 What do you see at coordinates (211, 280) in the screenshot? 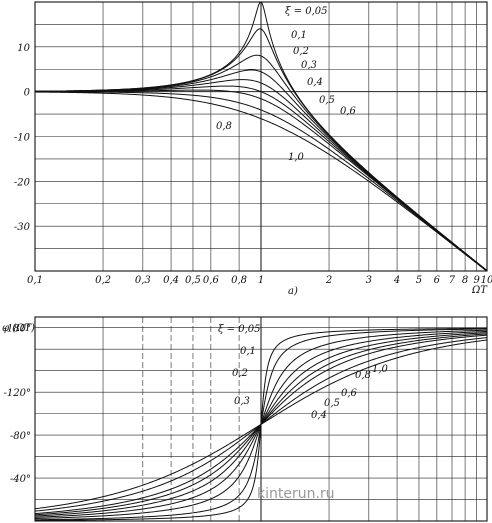
I see `amp-x-tick-label-5: 0,6` at bounding box center [211, 280].